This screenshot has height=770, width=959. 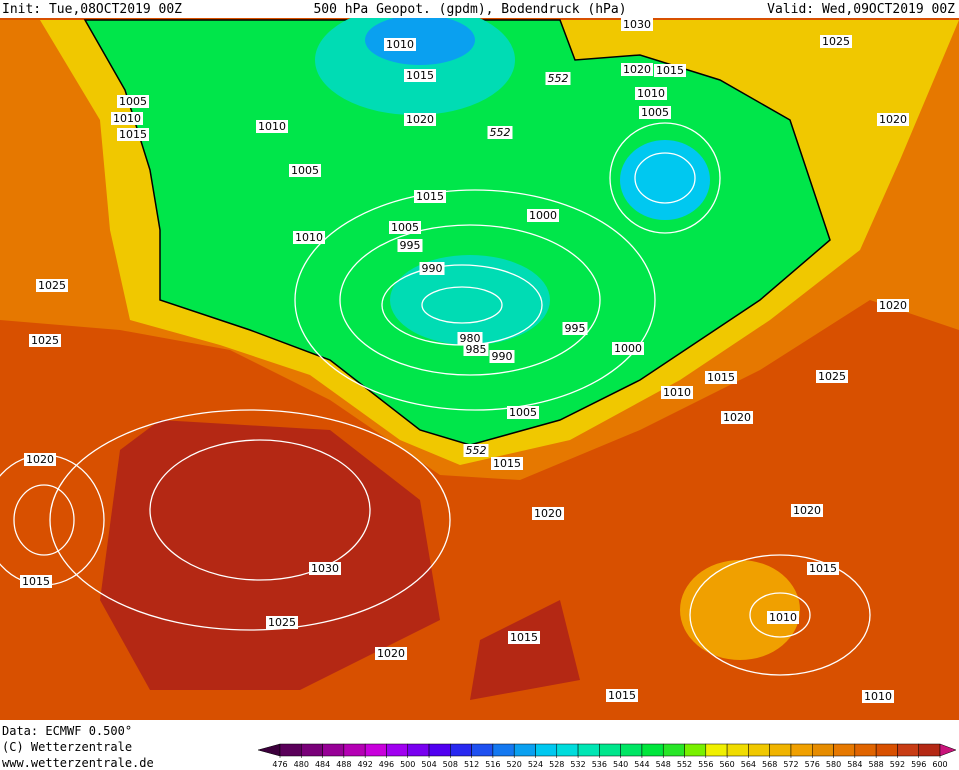 I want to click on isobar-label: 995, so click(x=575, y=328).